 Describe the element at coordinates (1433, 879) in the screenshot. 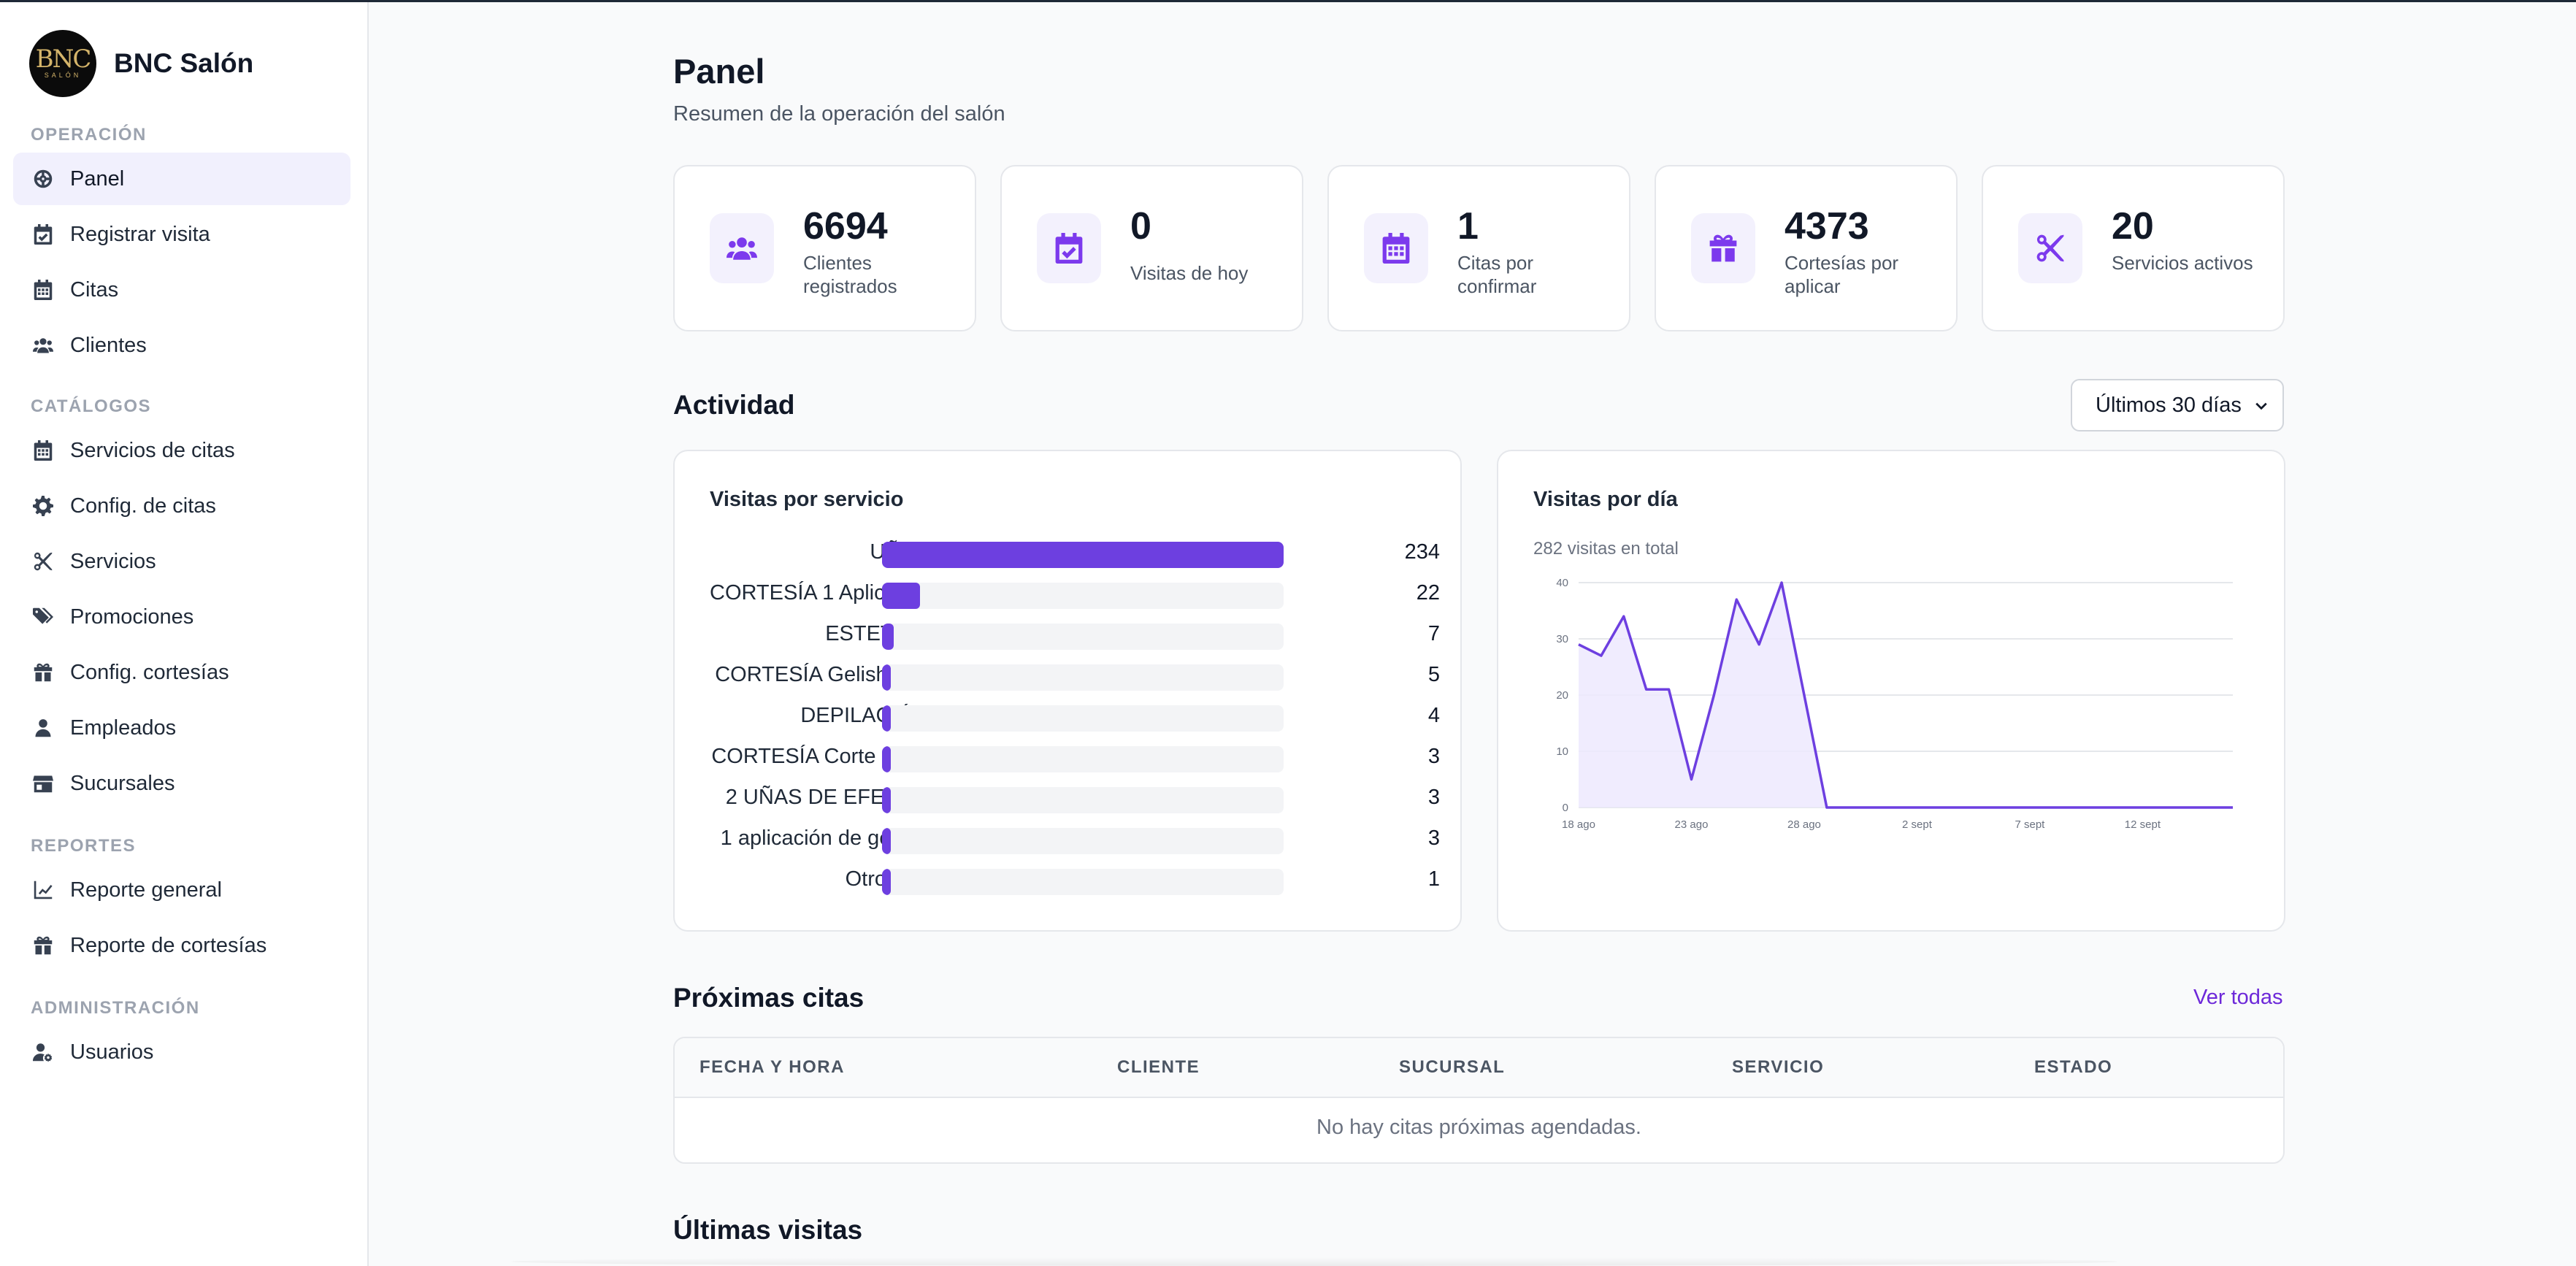

I see `bar-value: 1` at that location.